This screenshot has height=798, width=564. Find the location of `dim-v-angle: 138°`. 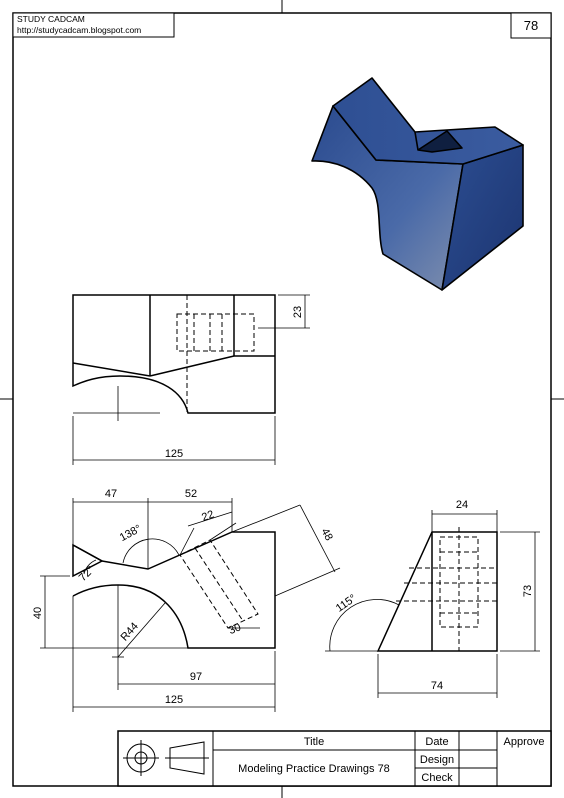

dim-v-angle: 138° is located at coordinates (131, 533).